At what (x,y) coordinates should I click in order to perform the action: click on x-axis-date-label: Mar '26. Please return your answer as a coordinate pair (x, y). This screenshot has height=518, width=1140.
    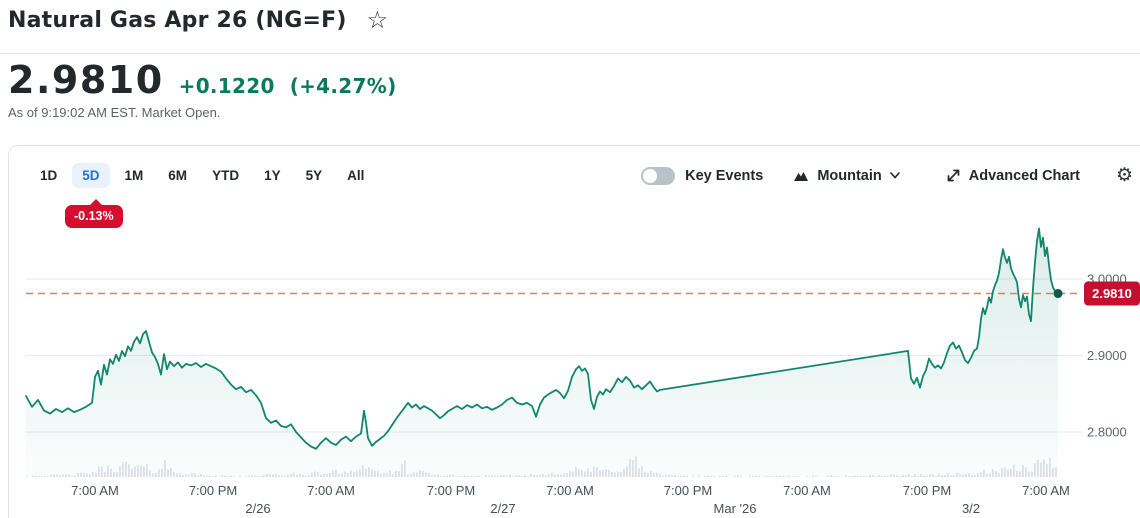
    Looking at the image, I should click on (735, 508).